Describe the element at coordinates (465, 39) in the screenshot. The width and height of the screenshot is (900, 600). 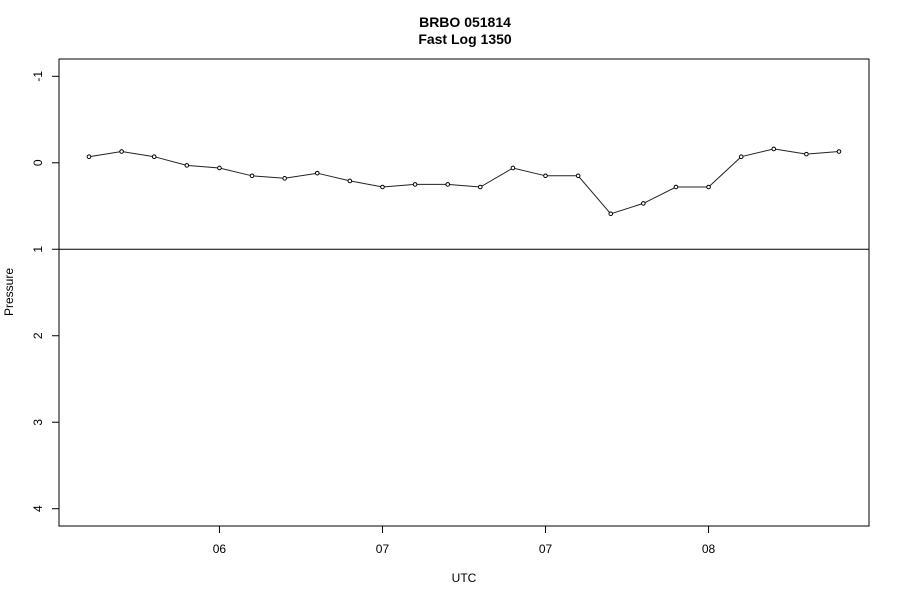
I see `chart-subtitle: Fast Log 1350` at that location.